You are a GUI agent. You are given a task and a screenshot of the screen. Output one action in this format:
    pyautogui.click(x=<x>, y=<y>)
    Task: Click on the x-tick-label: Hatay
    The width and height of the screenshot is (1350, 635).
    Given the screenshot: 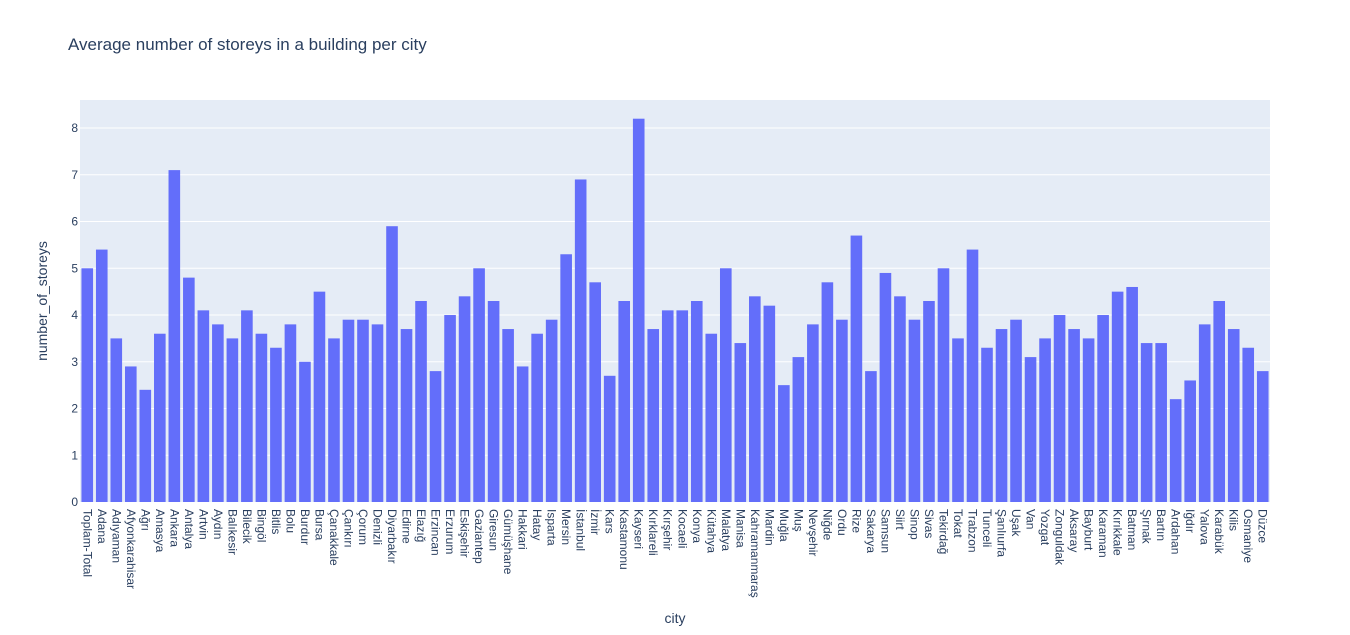 What is the action you would take?
    pyautogui.click(x=537, y=524)
    